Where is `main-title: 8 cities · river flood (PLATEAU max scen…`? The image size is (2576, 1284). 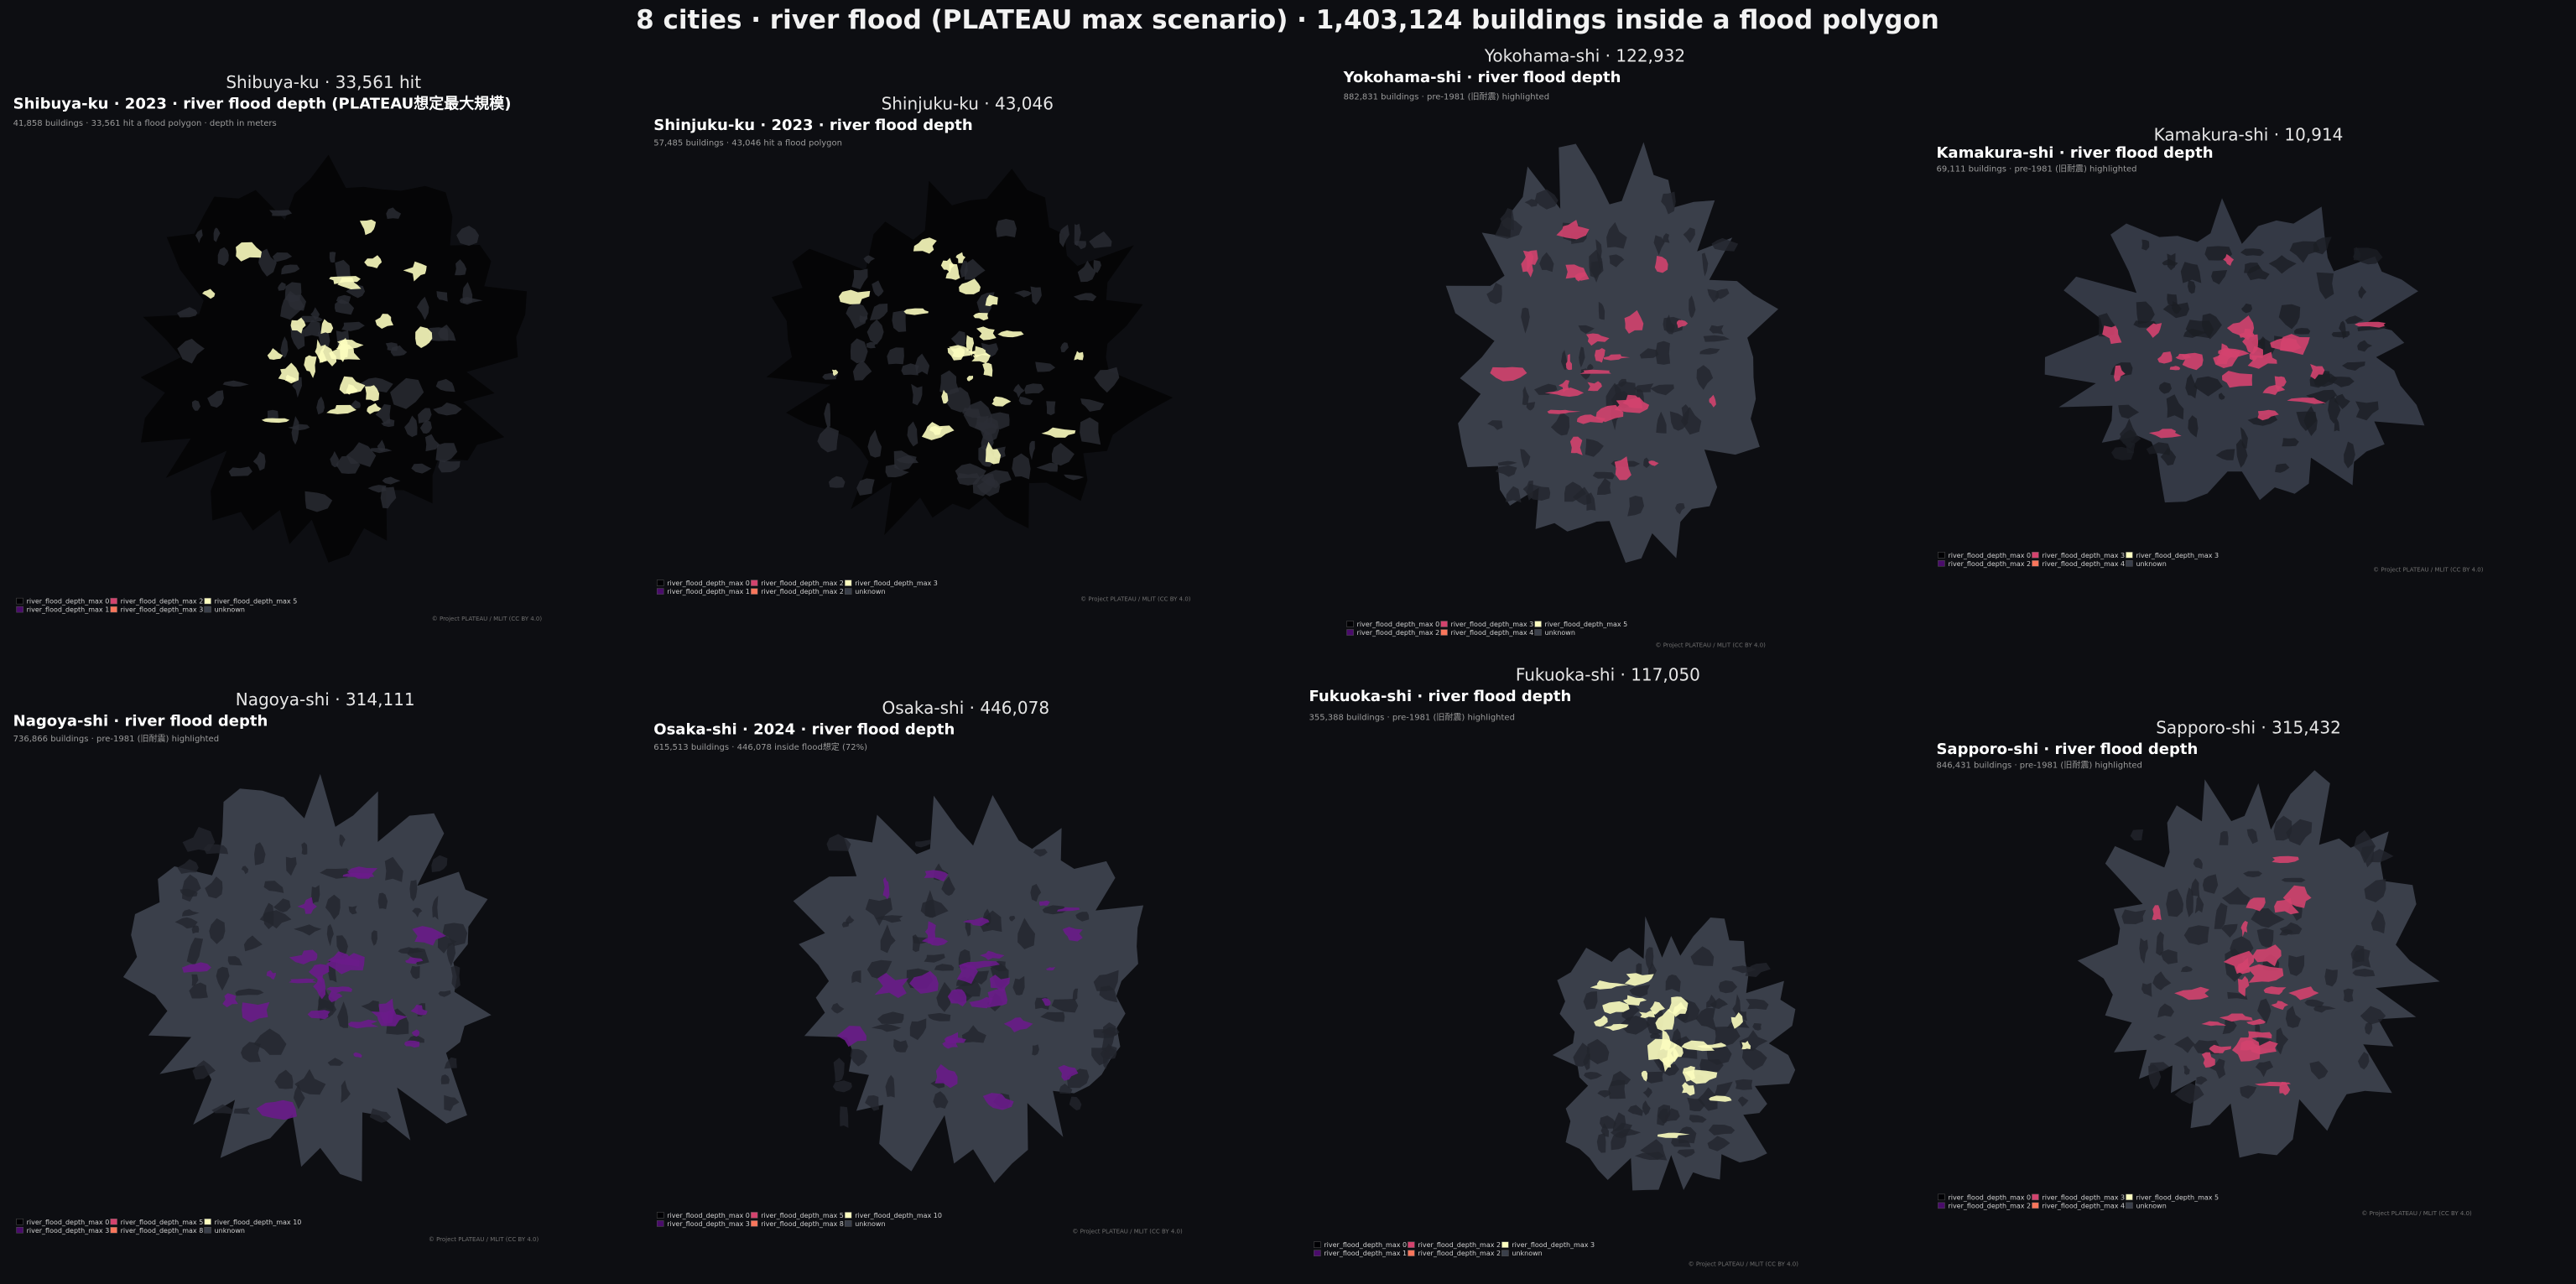 main-title: 8 cities · river flood (PLATEAU max scen… is located at coordinates (1287, 20).